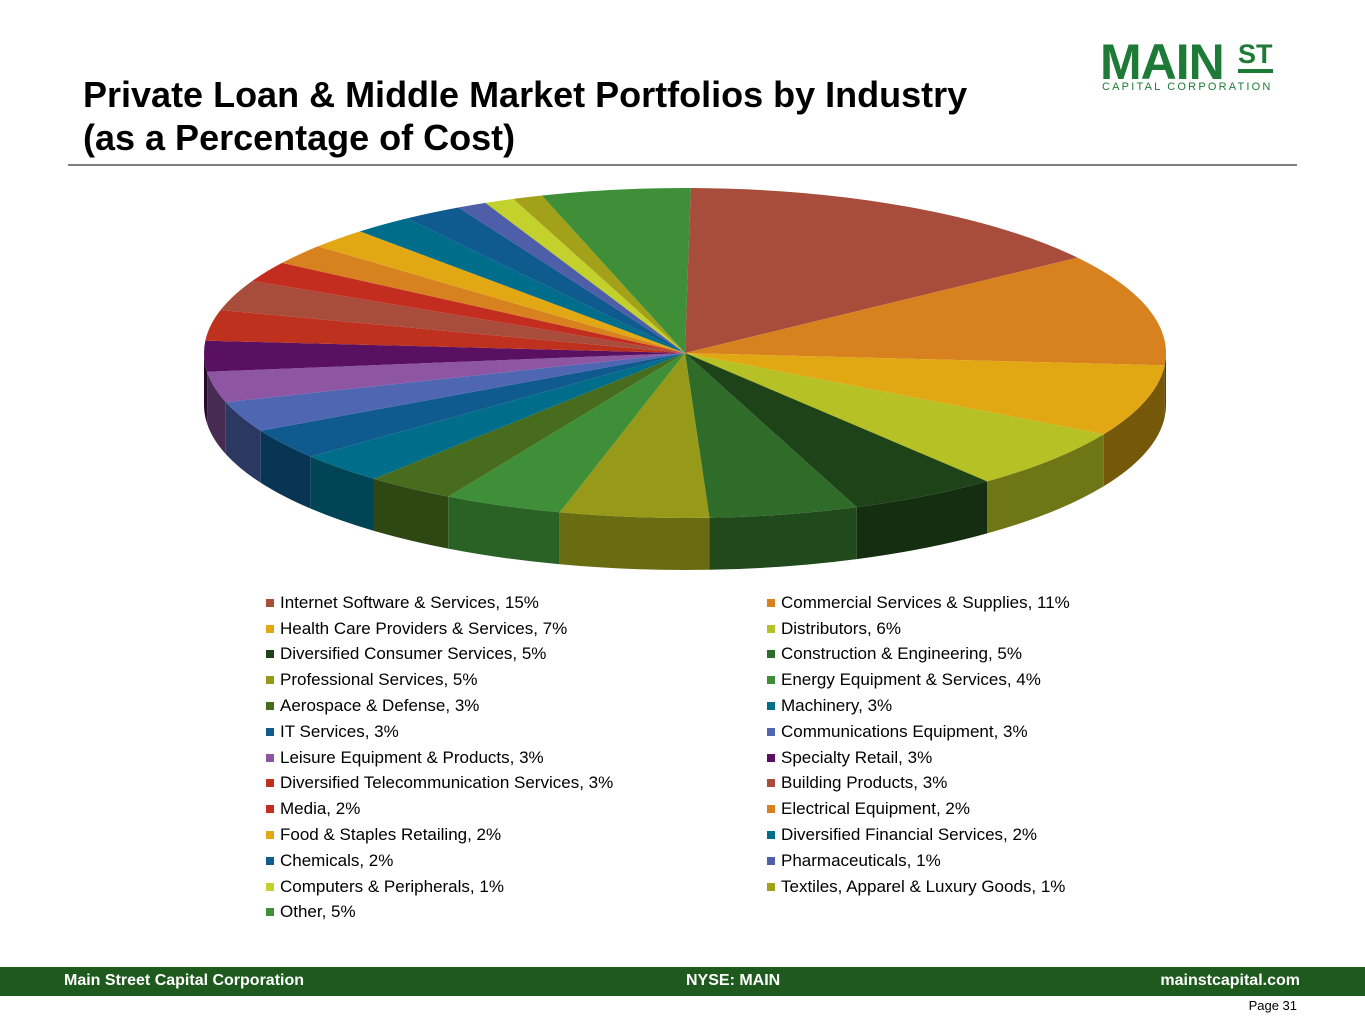 The image size is (1365, 1024). I want to click on logo-main-text: MAIN, so click(1162, 62).